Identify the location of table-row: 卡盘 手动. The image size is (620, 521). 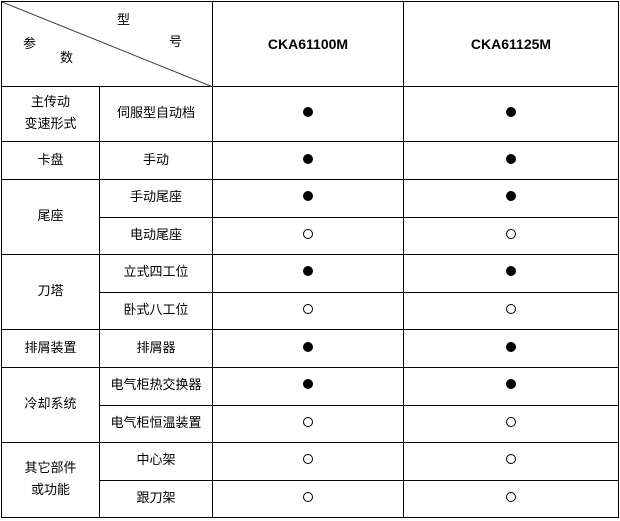
(310, 160).